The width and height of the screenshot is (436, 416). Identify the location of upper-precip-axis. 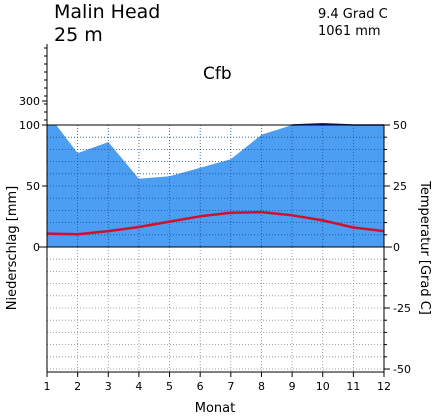
(45, 84).